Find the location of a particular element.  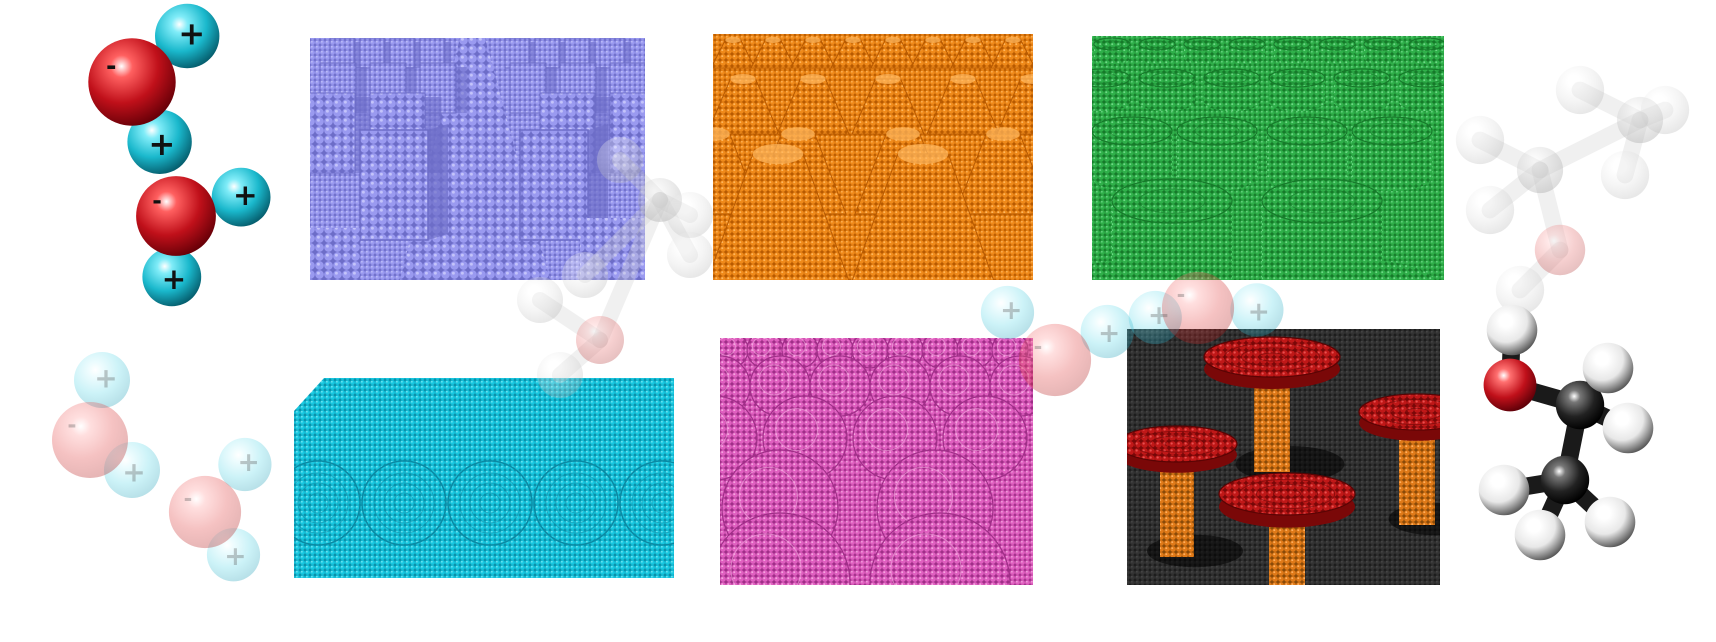

mushroom-cap is located at coordinates (1399, 412).